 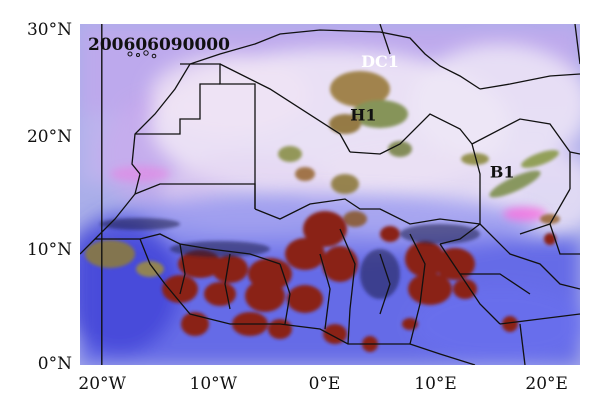 What do you see at coordinates (432, 116) in the screenshot?
I see `feature-labels: DC1 H1 B1` at bounding box center [432, 116].